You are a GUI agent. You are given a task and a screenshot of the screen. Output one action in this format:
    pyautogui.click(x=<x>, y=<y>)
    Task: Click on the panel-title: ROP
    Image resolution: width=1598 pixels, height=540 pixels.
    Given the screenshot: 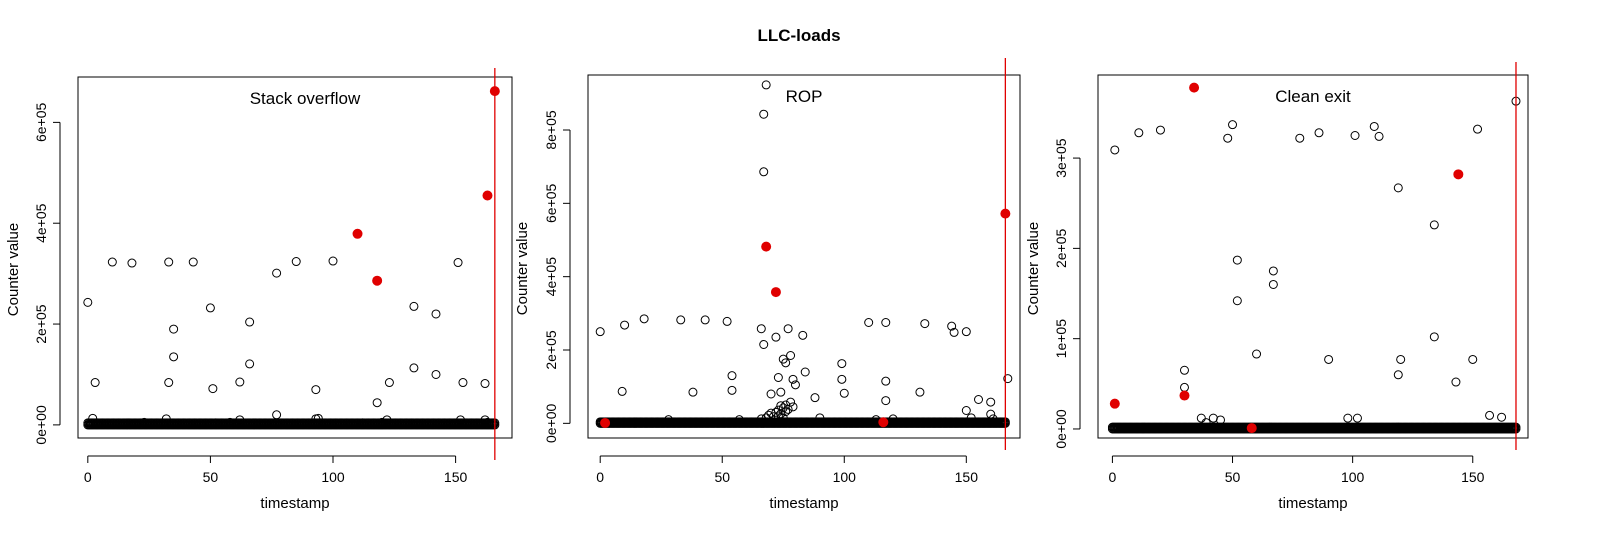 What is the action you would take?
    pyautogui.click(x=804, y=96)
    